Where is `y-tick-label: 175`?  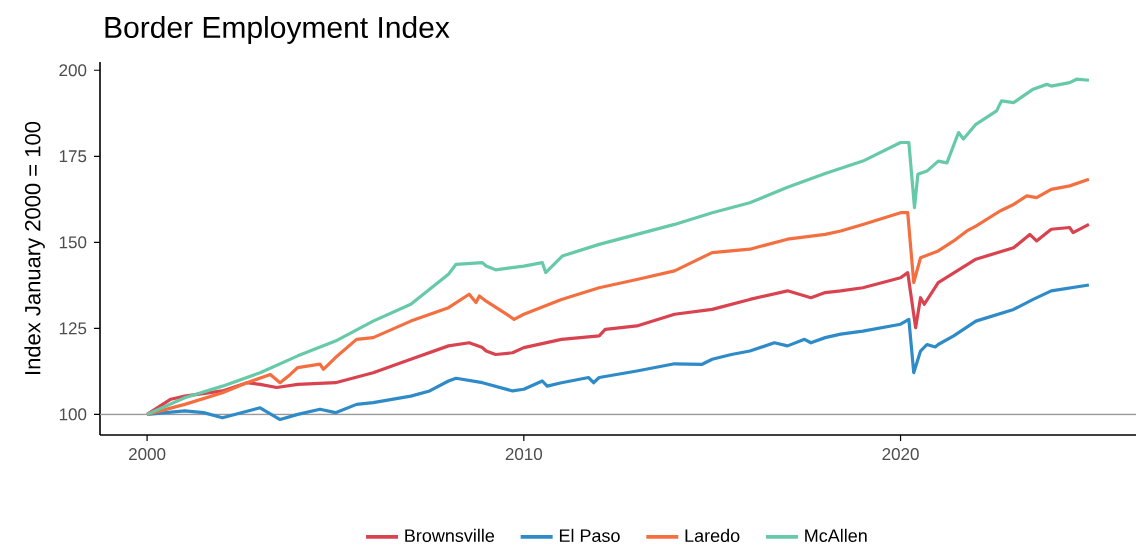
y-tick-label: 175 is located at coordinates (73, 156).